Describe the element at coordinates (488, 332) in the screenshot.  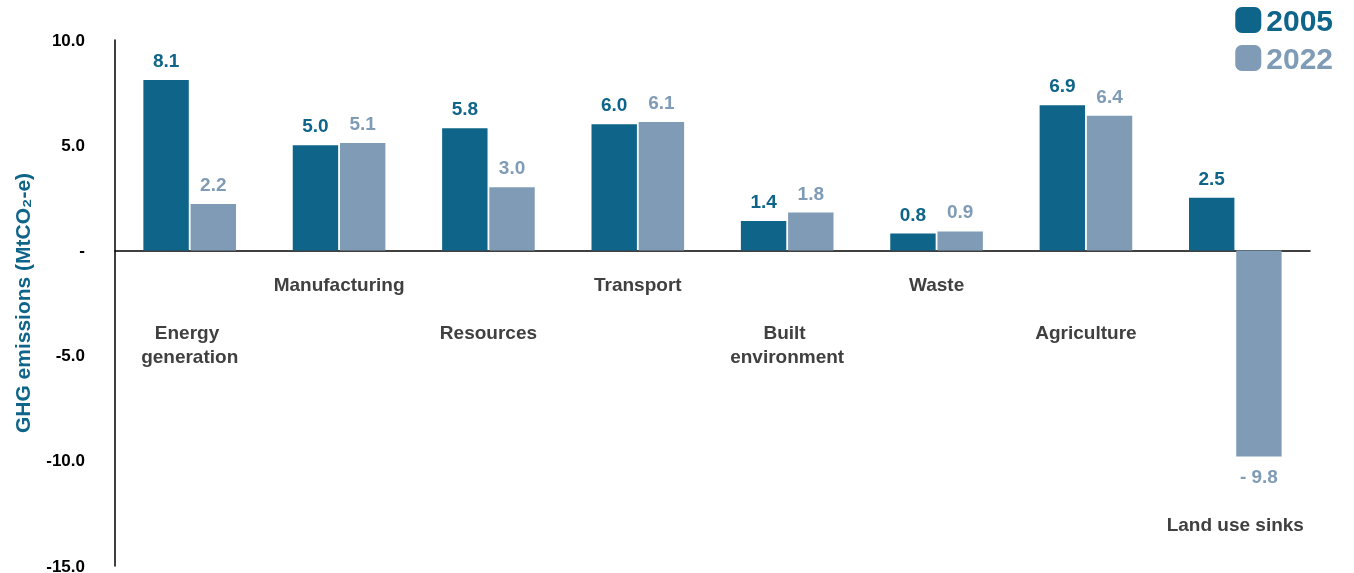
I see `x-tick-label: Resources` at that location.